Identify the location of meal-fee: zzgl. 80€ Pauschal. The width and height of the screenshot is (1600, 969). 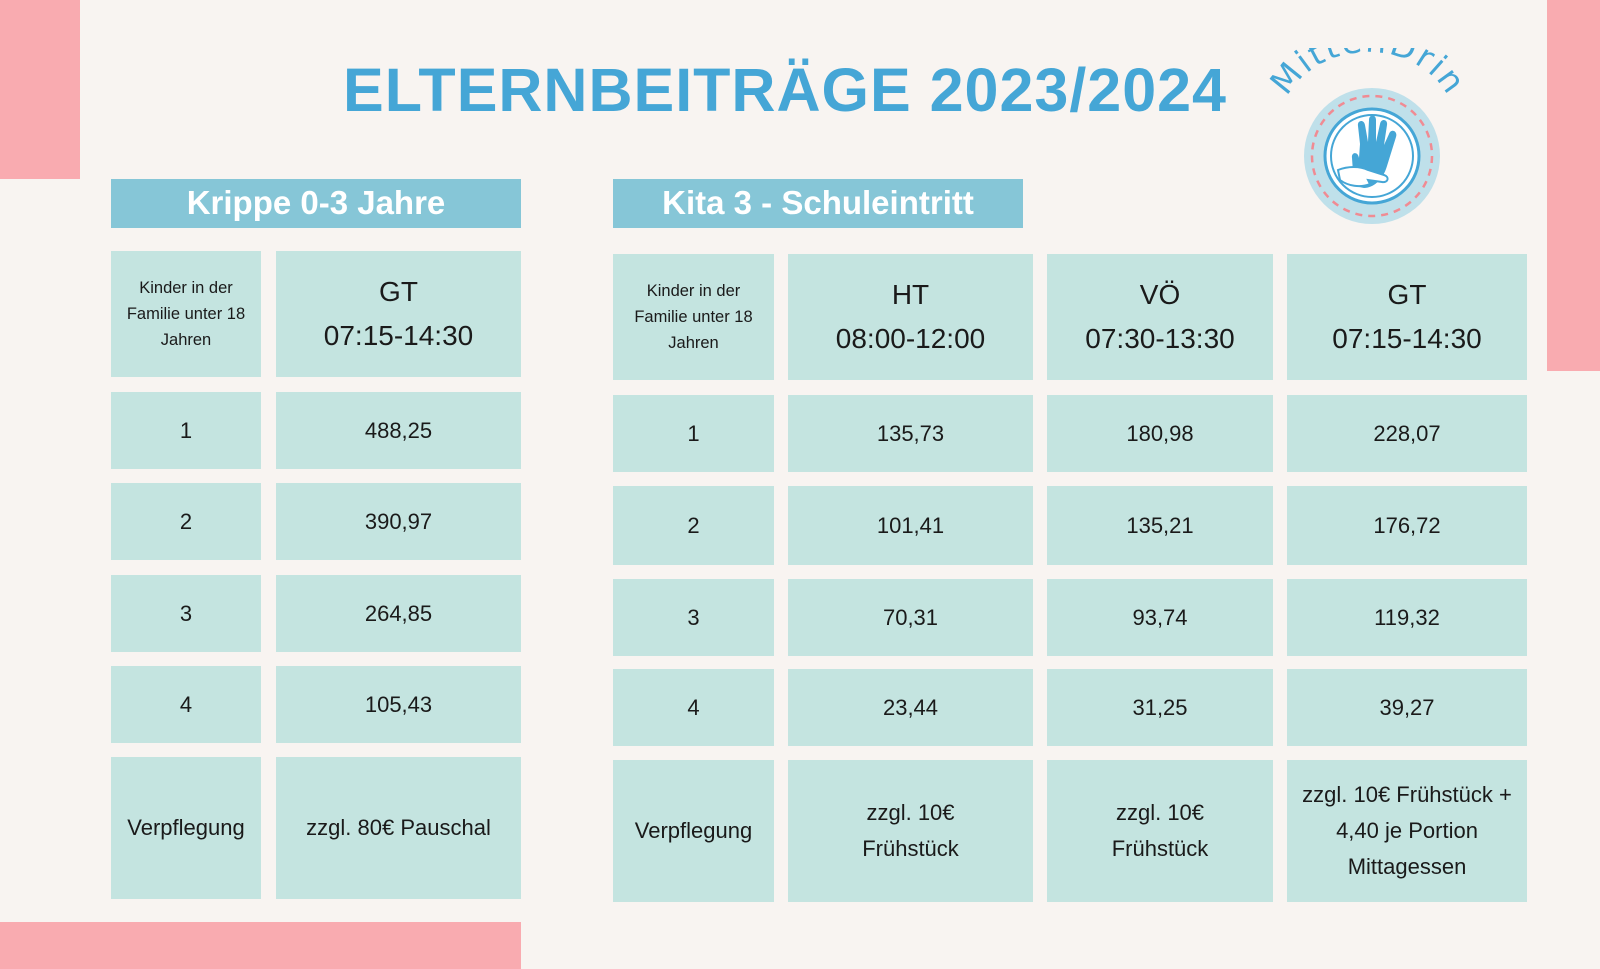
(398, 828).